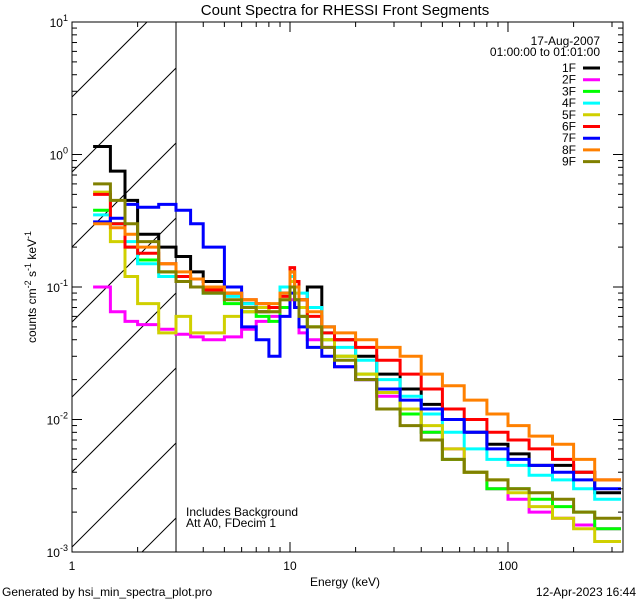  Describe the element at coordinates (28, 284) in the screenshot. I see `y-axis-label-exponent: -2` at that location.